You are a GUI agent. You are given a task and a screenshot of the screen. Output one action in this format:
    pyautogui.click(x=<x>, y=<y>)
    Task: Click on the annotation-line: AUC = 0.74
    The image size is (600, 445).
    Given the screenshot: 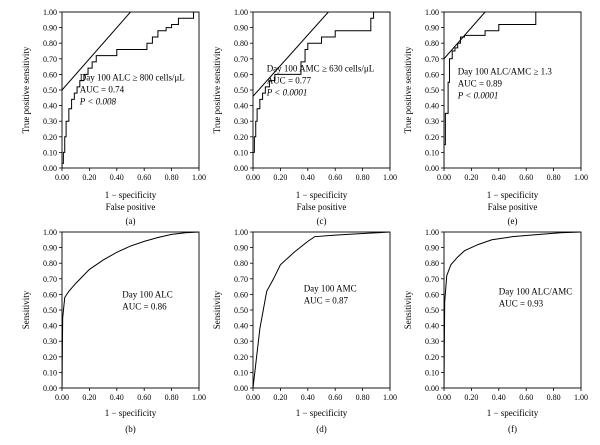 What is the action you would take?
    pyautogui.click(x=102, y=90)
    